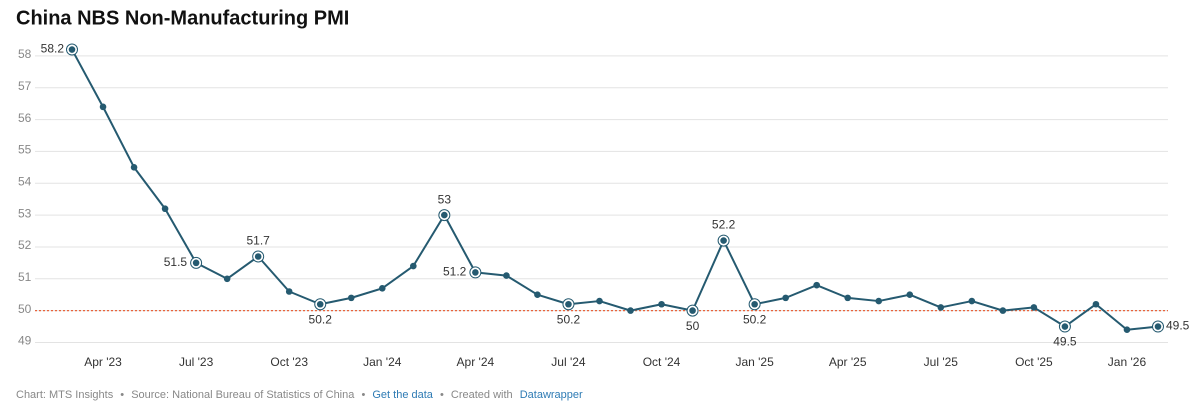 The image size is (1203, 408). I want to click on y-tick-label: 55, so click(25, 150).